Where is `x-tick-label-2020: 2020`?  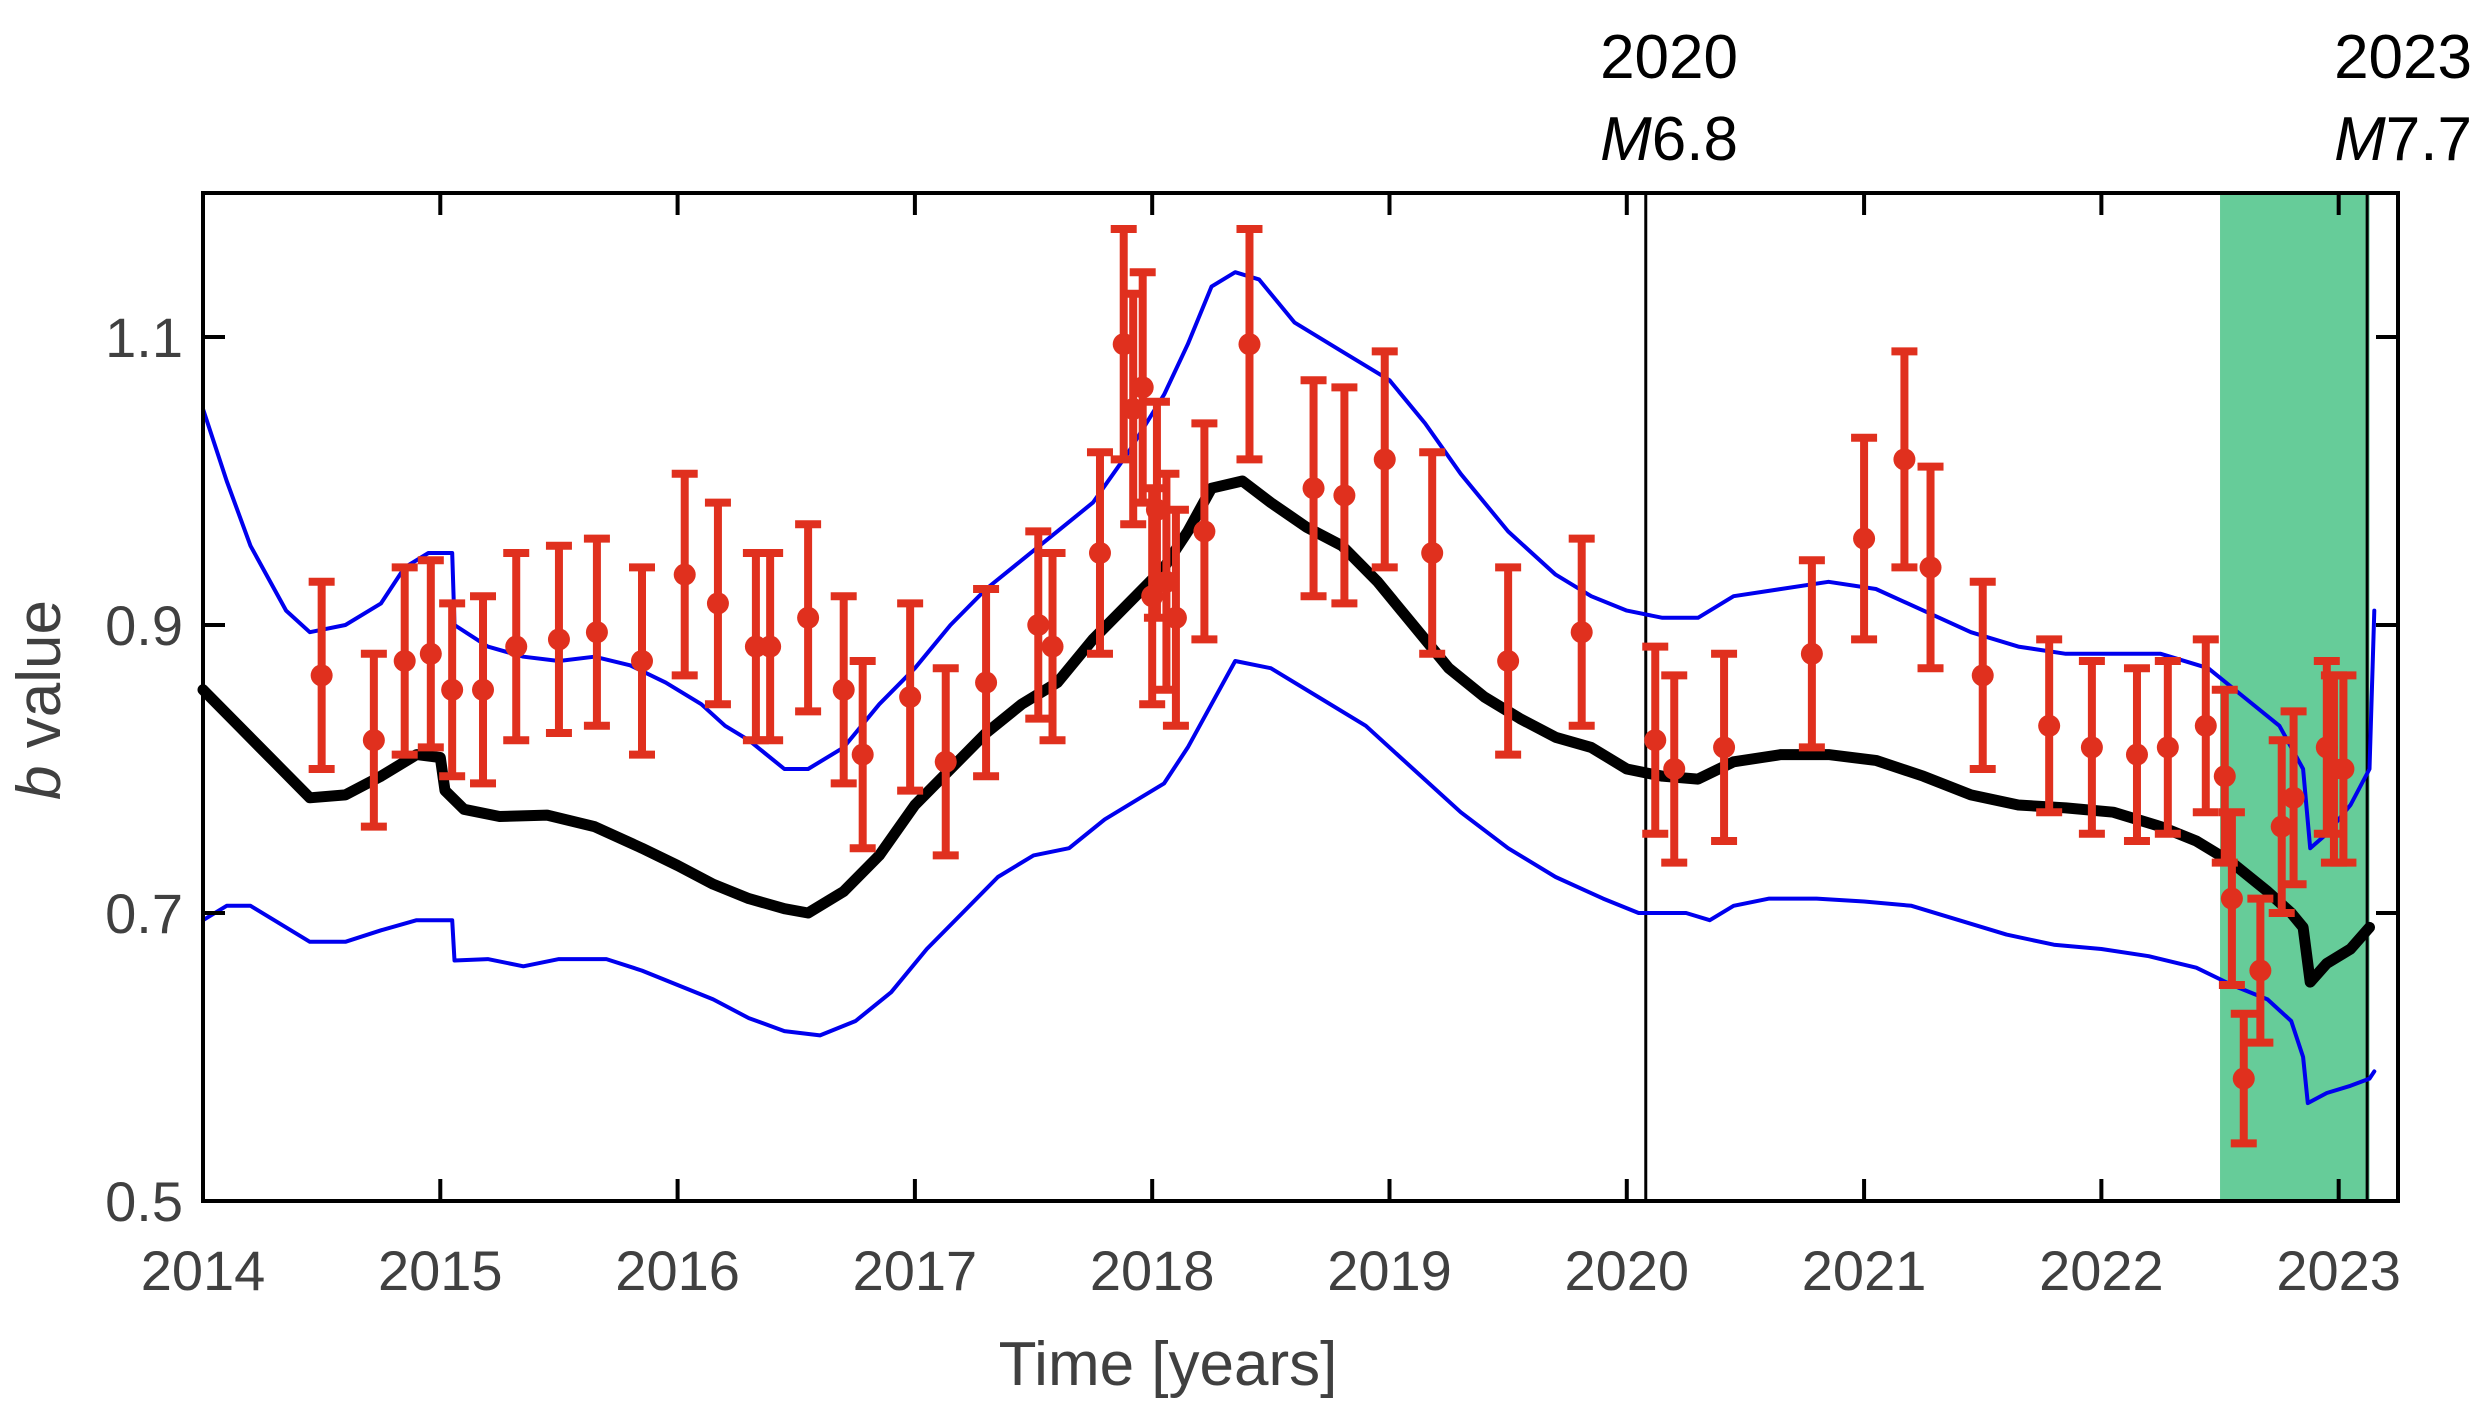 x-tick-label-2020: 2020 is located at coordinates (1626, 1270).